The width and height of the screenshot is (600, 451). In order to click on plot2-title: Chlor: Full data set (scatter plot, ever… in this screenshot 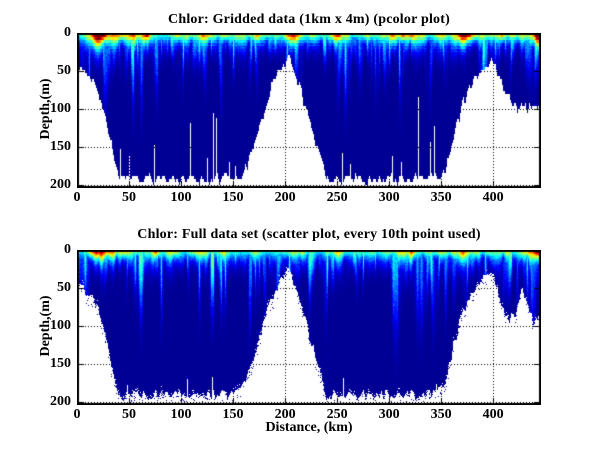, I will do `click(309, 234)`.